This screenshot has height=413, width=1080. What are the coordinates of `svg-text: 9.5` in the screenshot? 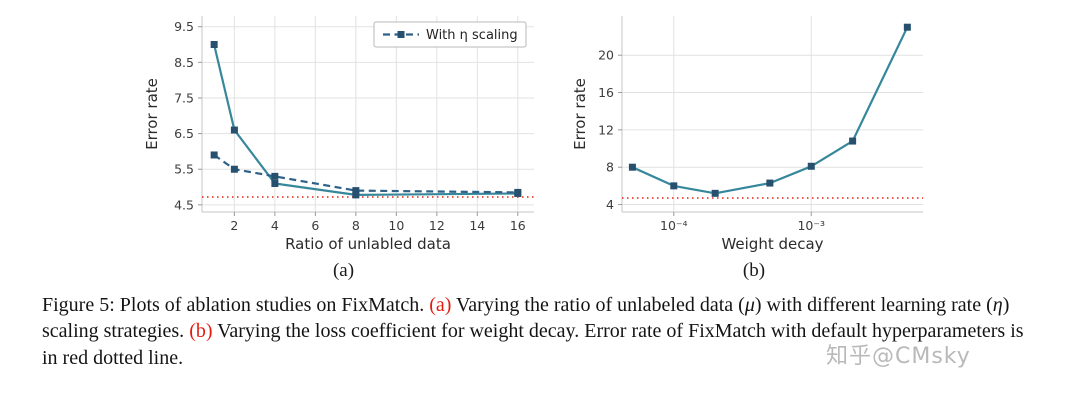 It's located at (184, 26).